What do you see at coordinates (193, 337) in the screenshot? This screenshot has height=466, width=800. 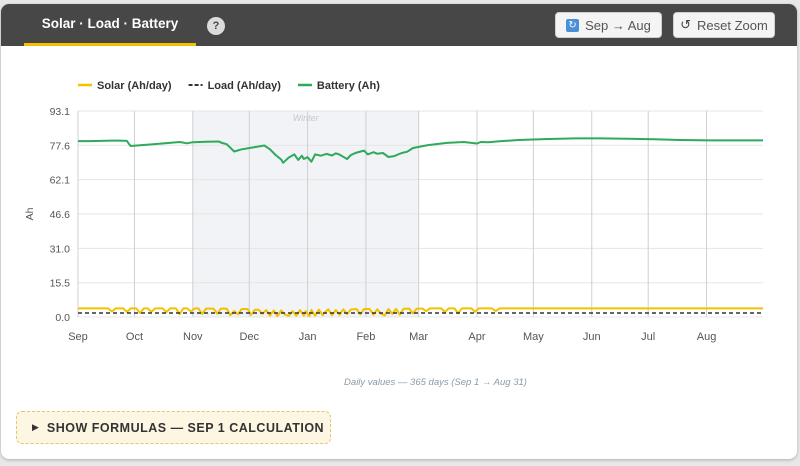 I see `x-tick-label: Nov` at bounding box center [193, 337].